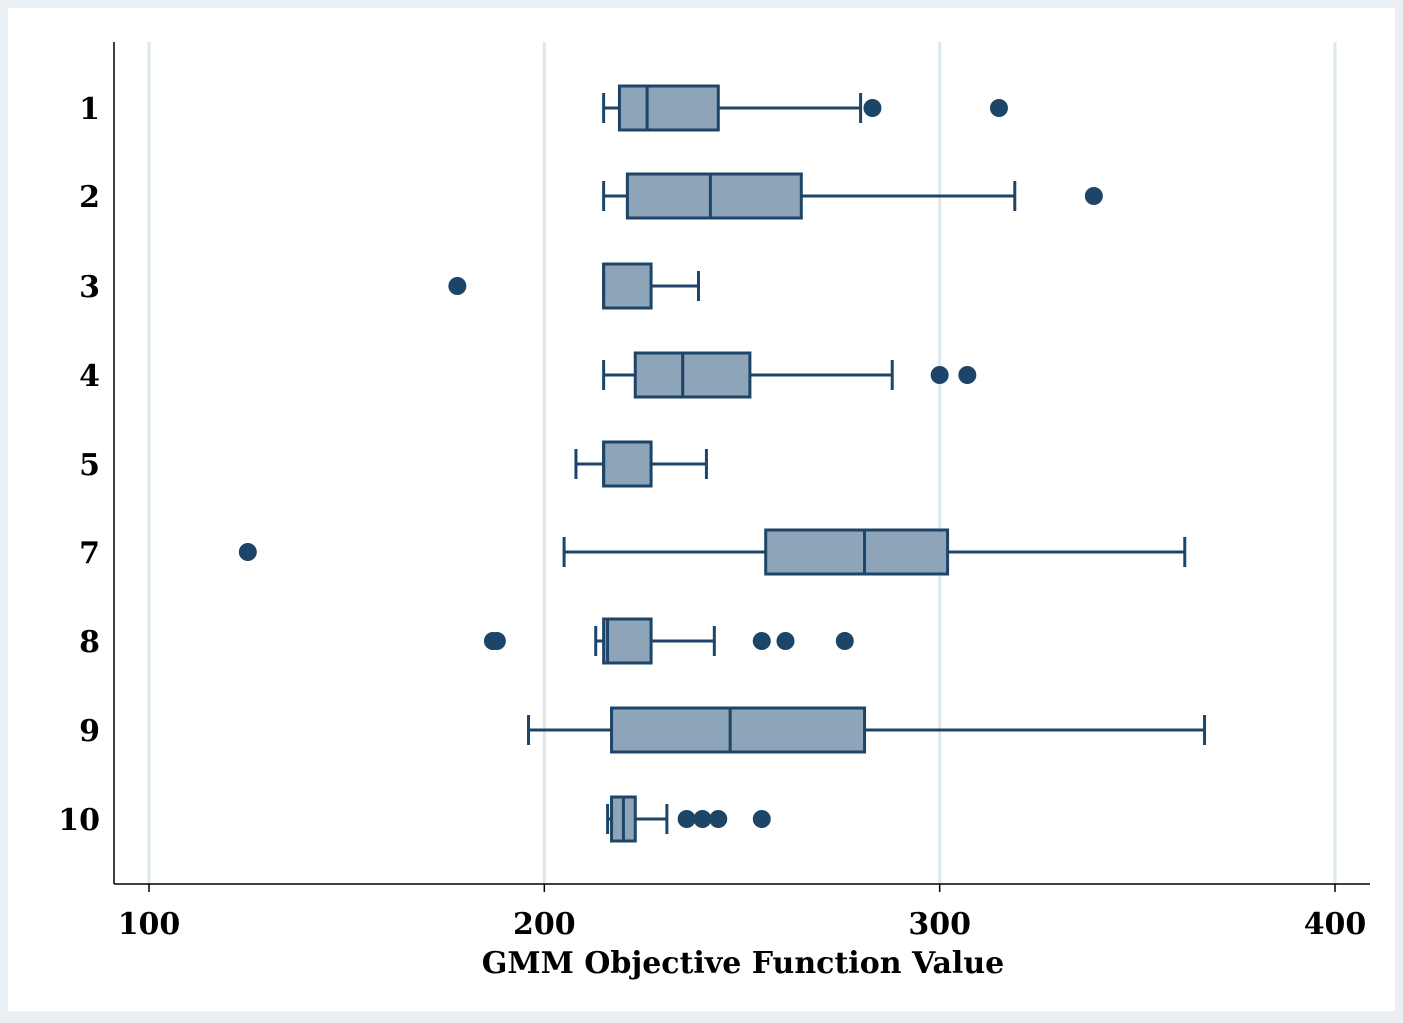  What do you see at coordinates (89, 287) in the screenshot?
I see `y-tick-label: 3` at bounding box center [89, 287].